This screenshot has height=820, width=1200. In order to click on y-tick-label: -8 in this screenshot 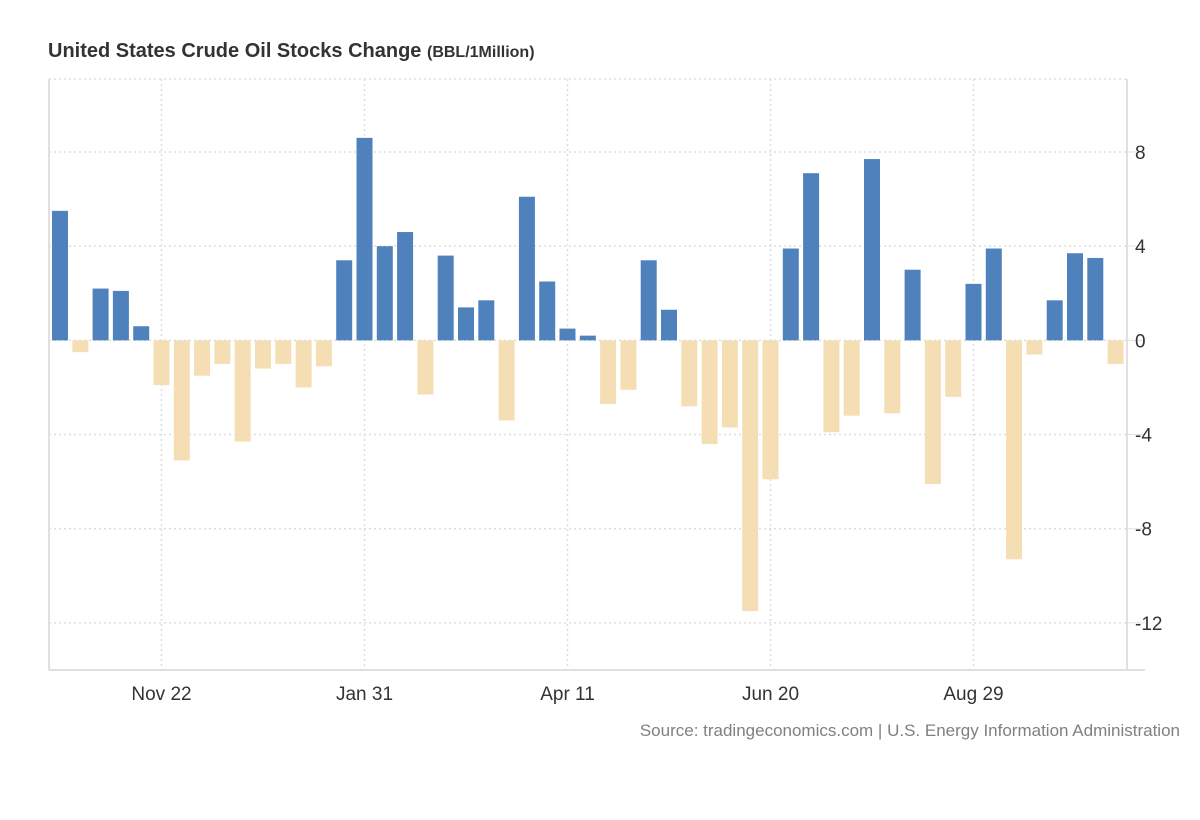, I will do `click(1143, 530)`.